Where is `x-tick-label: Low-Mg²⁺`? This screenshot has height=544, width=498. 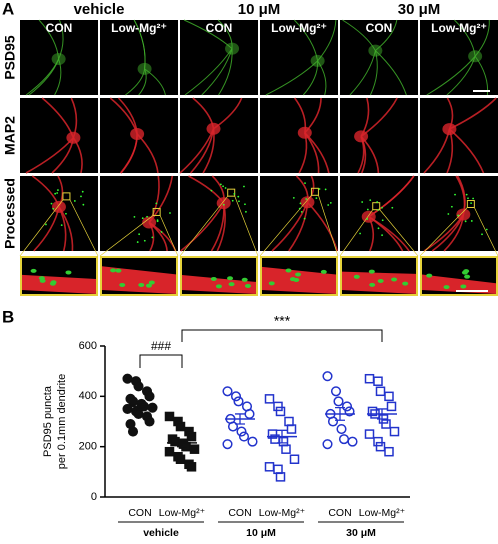
x-tick-label: Low-Mg²⁺ is located at coordinates (382, 513).